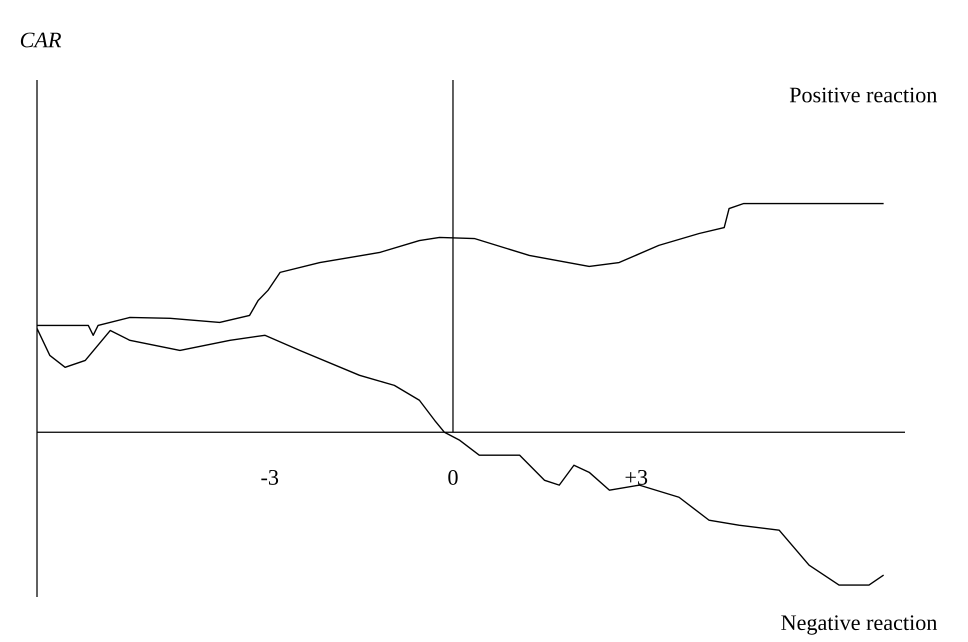 The image size is (968, 642). Describe the element at coordinates (637, 477) in the screenshot. I see `x-tick-label: +3` at that location.